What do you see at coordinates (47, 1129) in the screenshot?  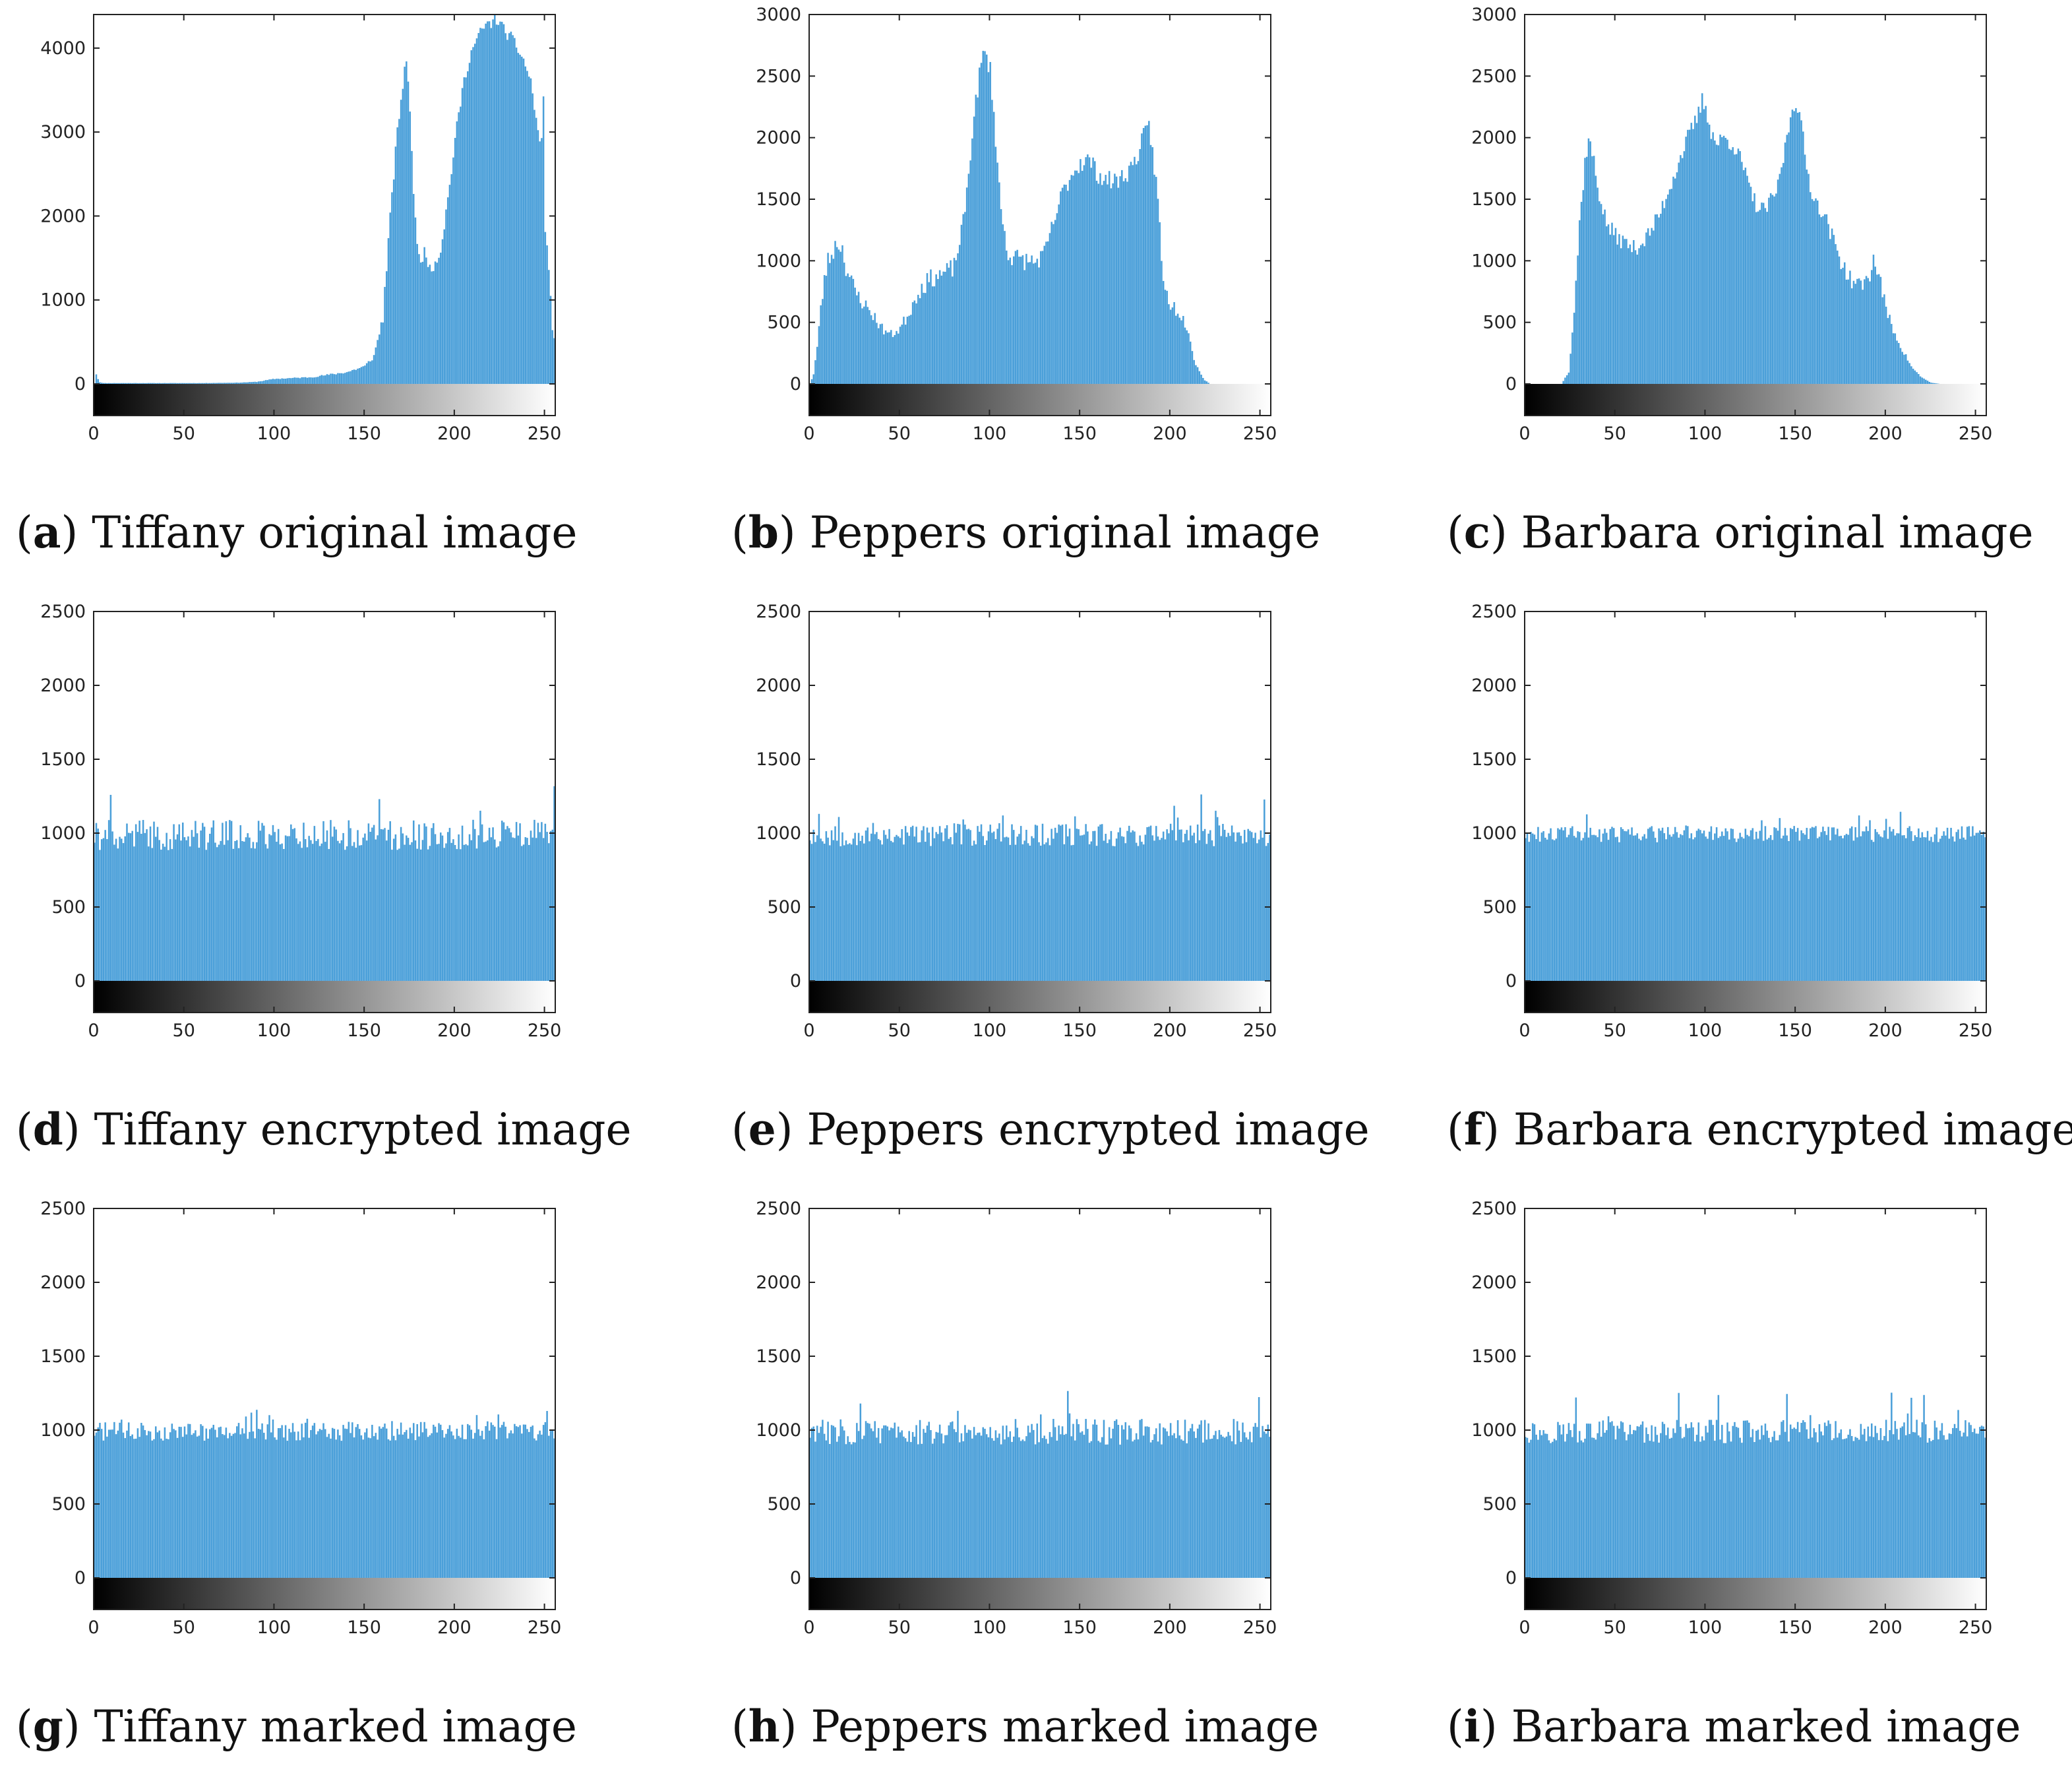 I see `panel-letter: d` at bounding box center [47, 1129].